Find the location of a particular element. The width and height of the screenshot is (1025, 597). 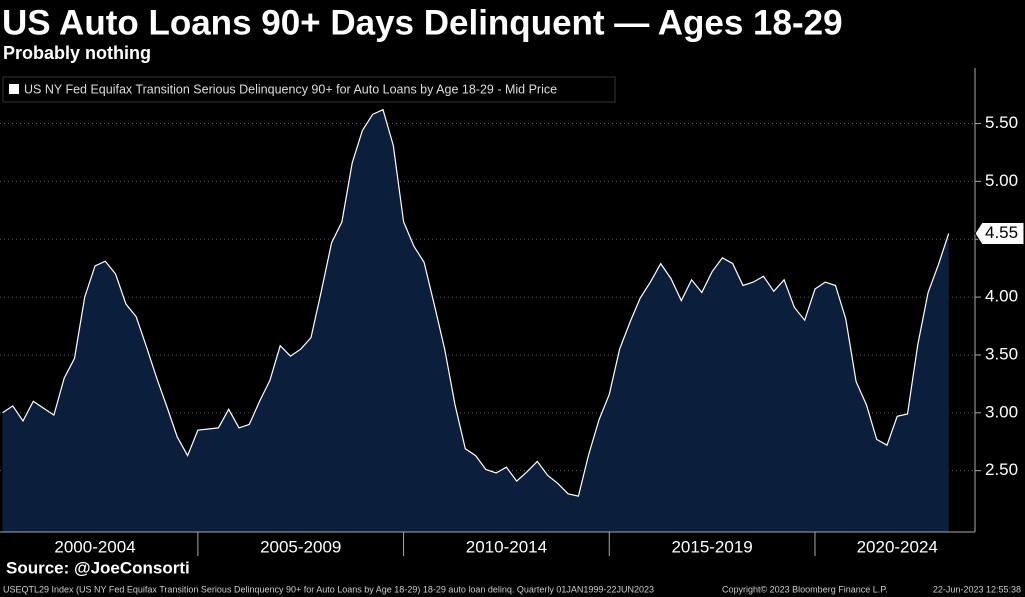

last-value-box is located at coordinates (999, 233).